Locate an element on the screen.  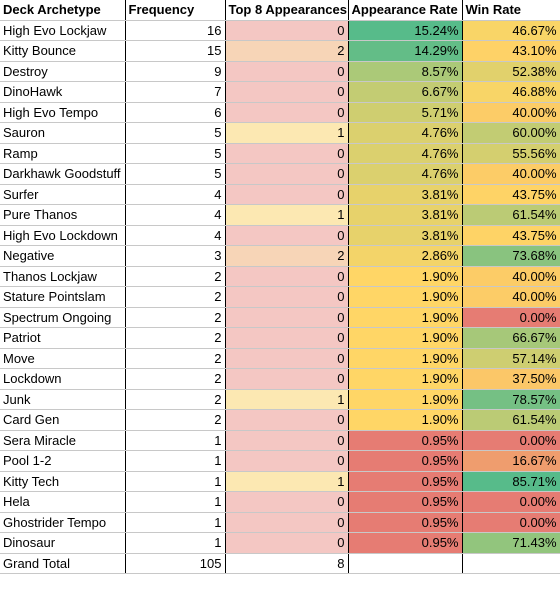
data-row: Ghostrider Tempo 1 0 0.95% 0.00% is located at coordinates (280, 522).